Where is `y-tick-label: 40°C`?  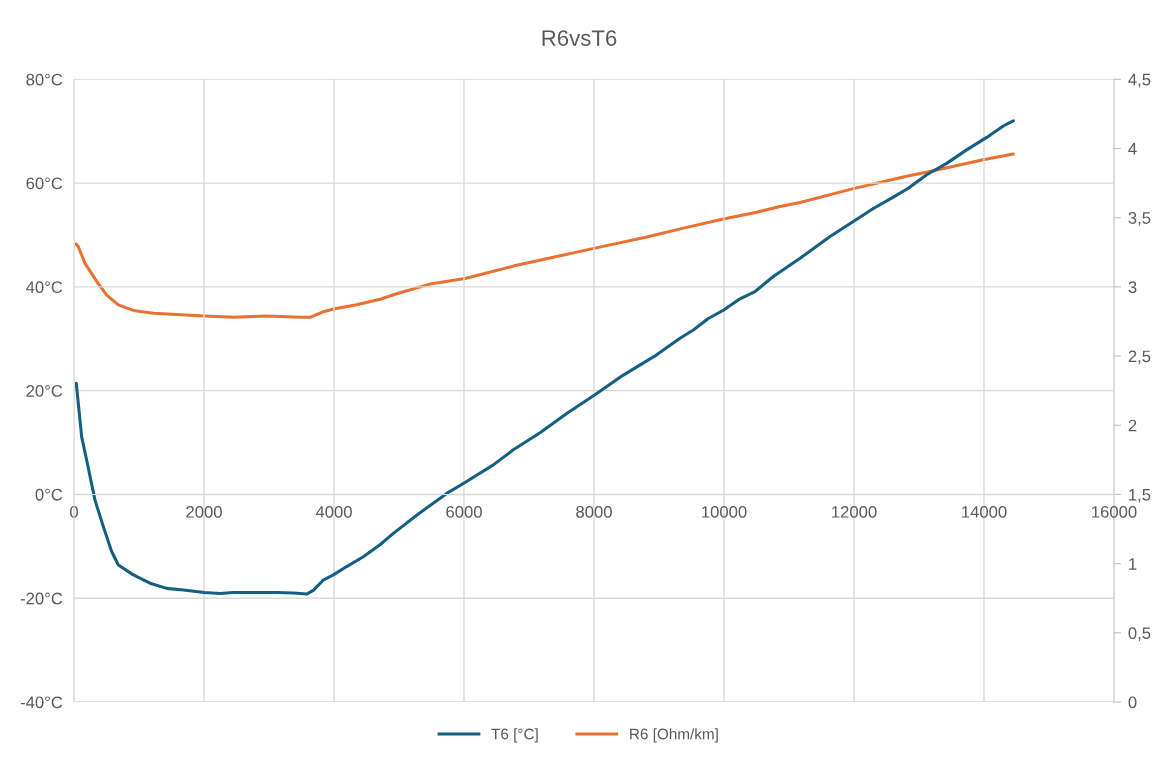 y-tick-label: 40°C is located at coordinates (44, 287).